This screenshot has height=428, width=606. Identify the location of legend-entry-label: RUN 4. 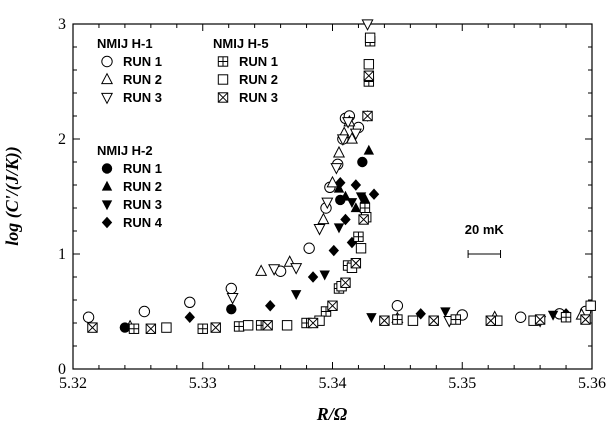
(143, 222).